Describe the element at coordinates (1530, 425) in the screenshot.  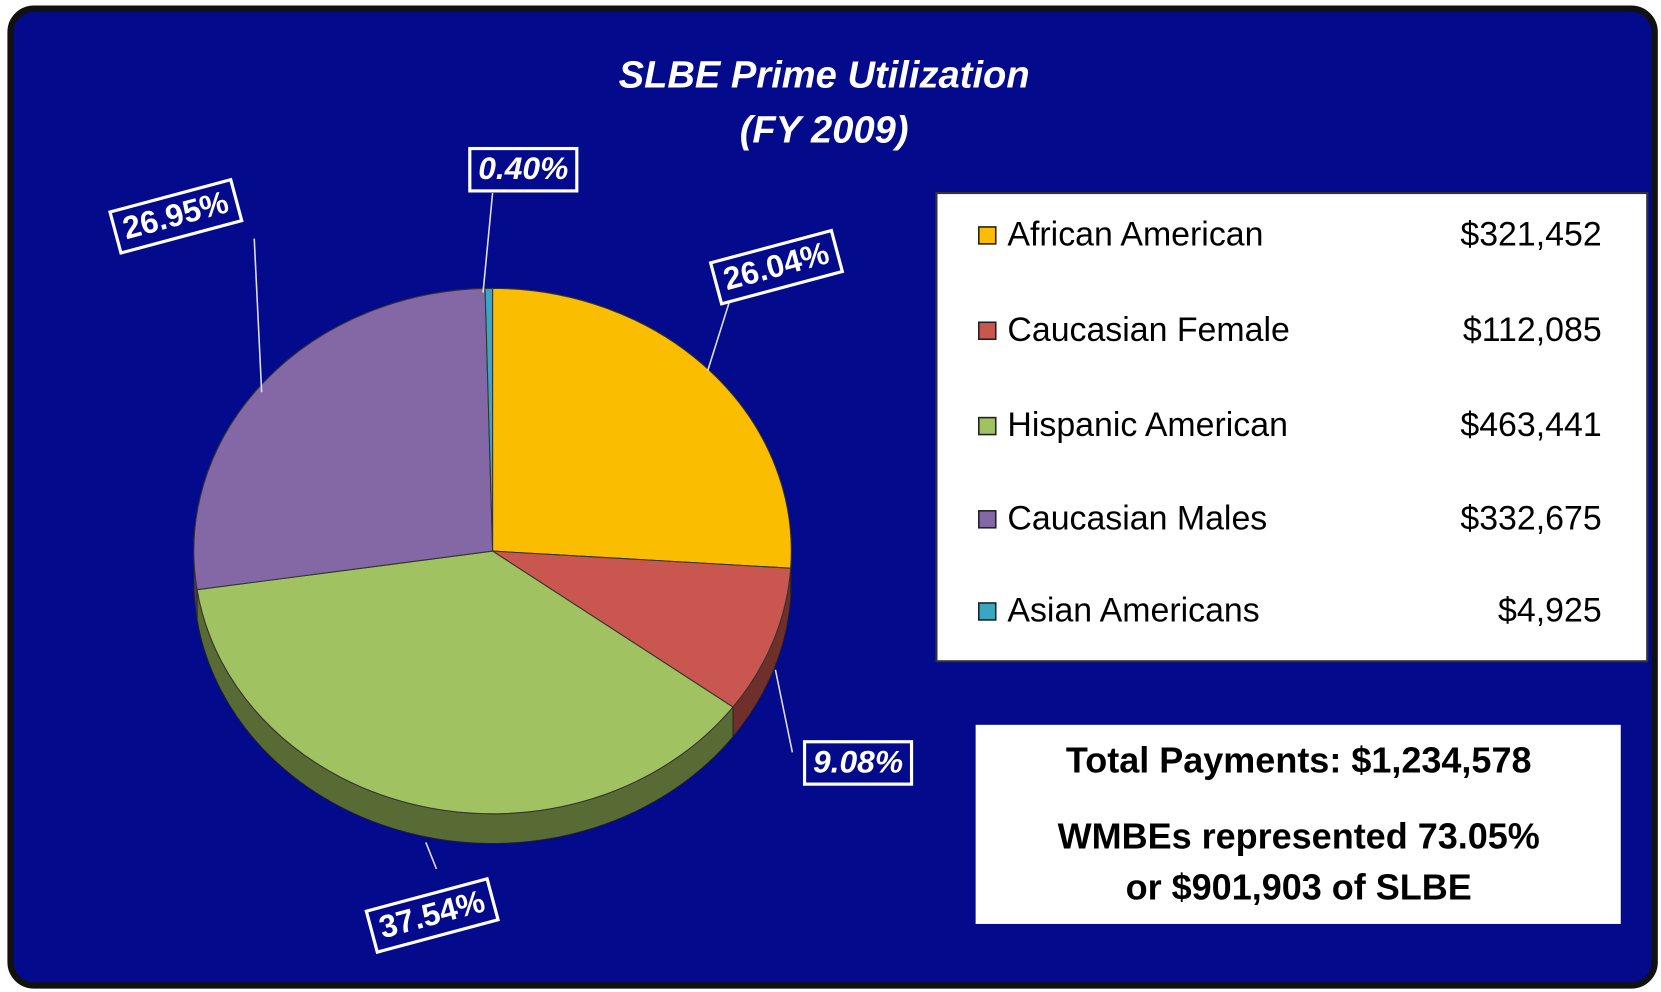
I see `legend-amount: $463,441` at that location.